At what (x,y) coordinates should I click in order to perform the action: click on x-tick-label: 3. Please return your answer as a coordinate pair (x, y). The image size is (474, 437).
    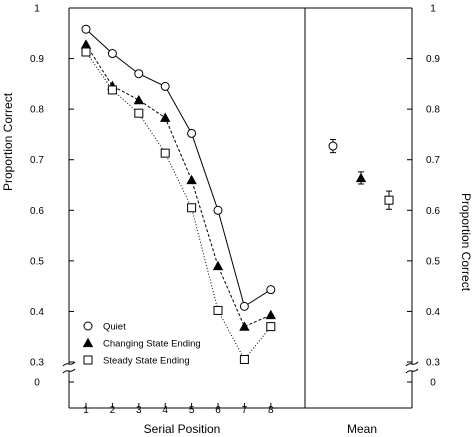
    Looking at the image, I should click on (139, 410).